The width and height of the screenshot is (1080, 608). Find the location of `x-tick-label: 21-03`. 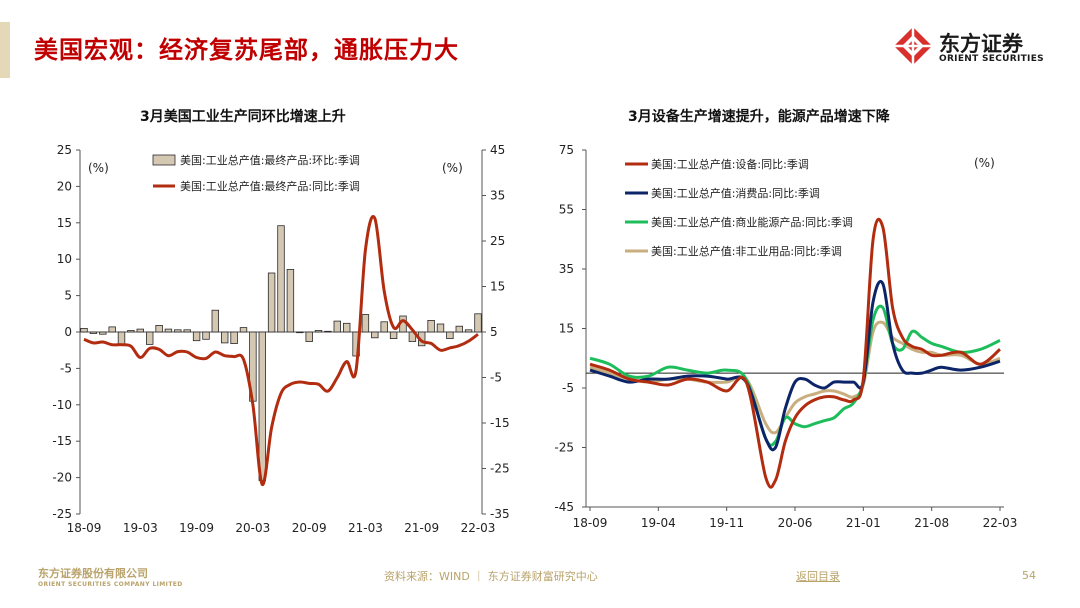

x-tick-label: 21-03 is located at coordinates (365, 528).